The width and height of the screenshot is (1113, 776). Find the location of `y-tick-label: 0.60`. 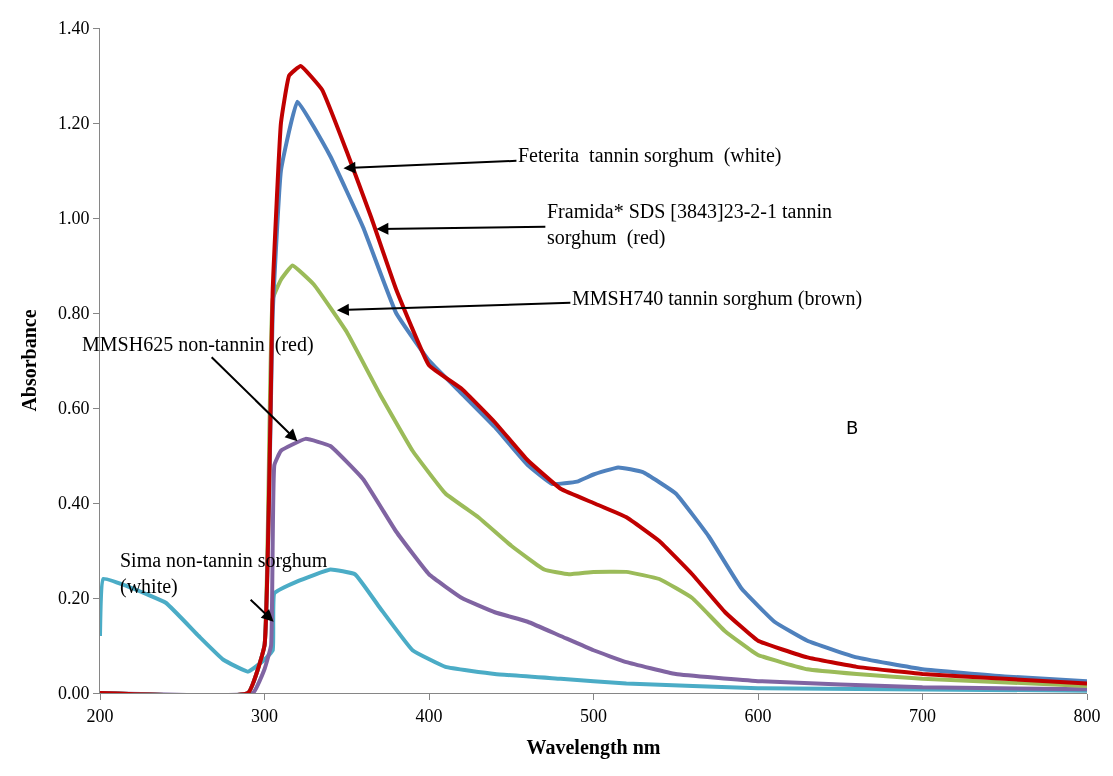

y-tick-label: 0.60 is located at coordinates (73, 408).